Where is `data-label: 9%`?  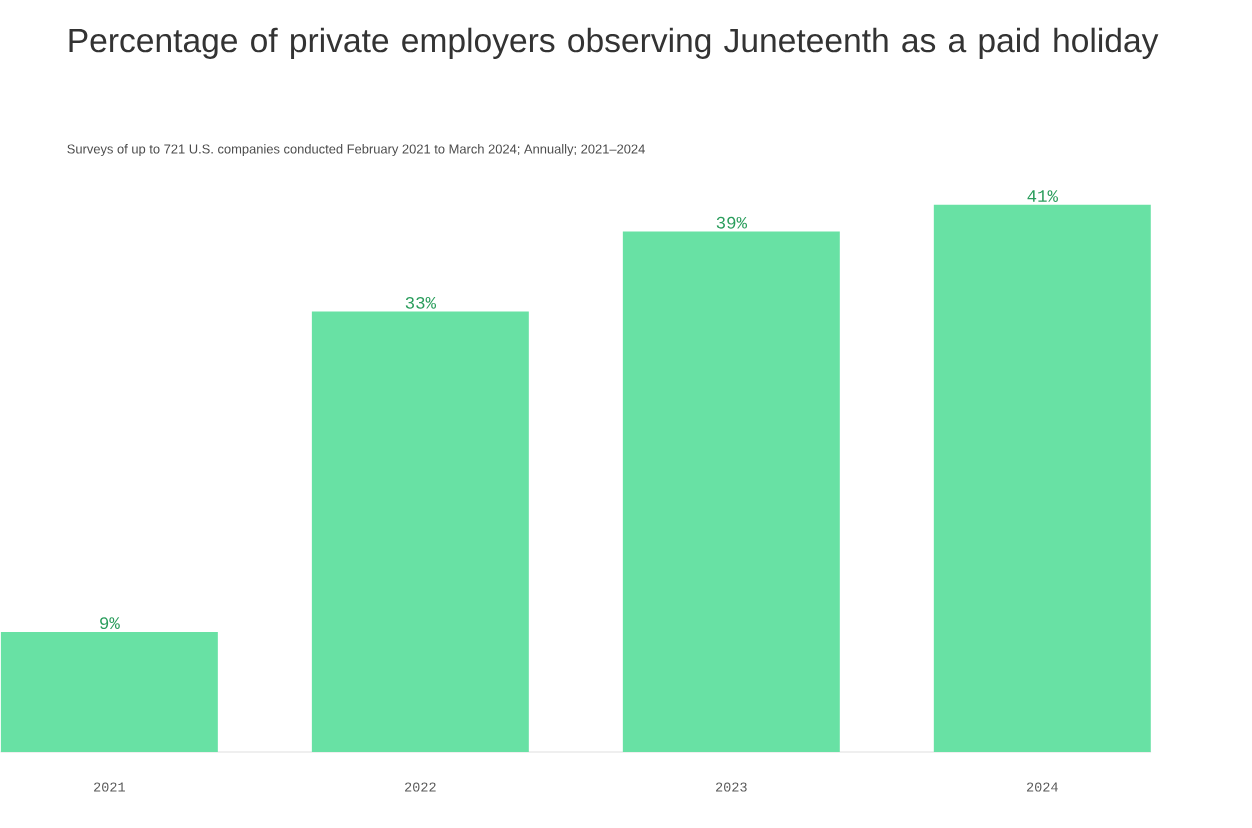
data-label: 9% is located at coordinates (110, 623).